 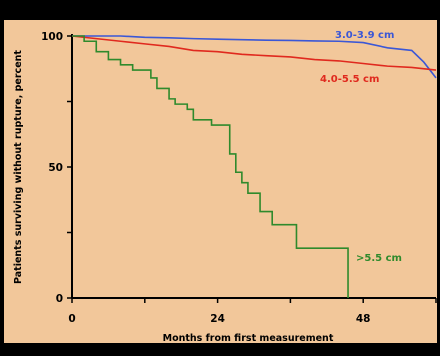 I want to click on y-tick-label: 50, so click(x=55, y=168).